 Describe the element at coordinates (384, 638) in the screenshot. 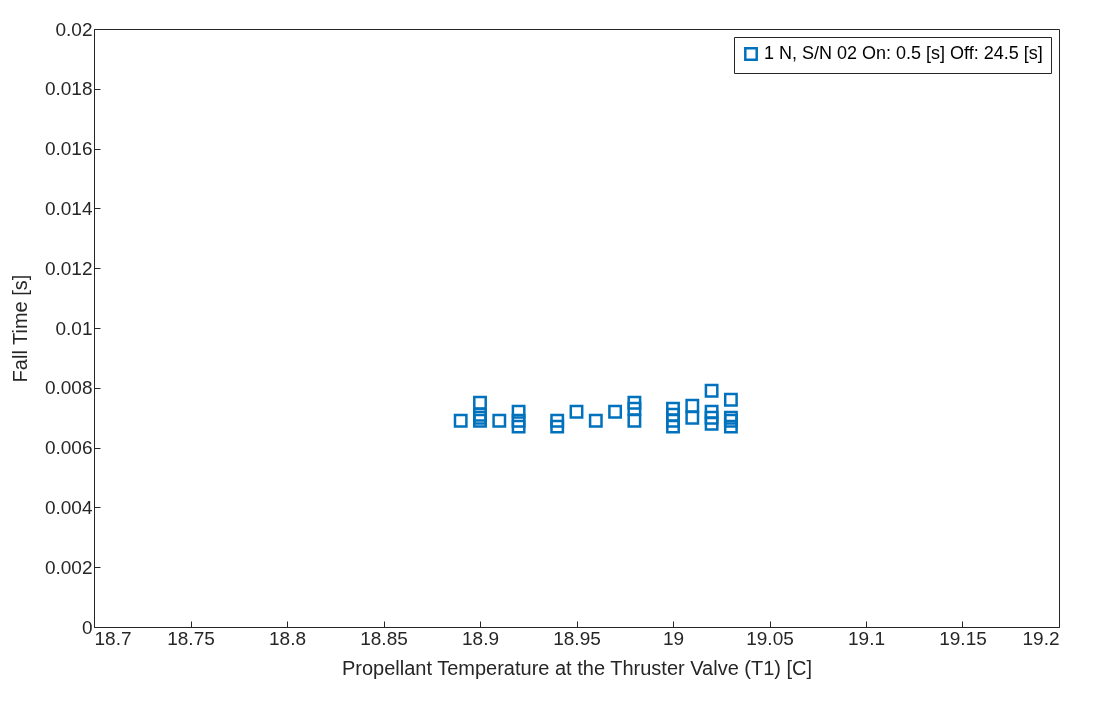

I see `x-tick-label: 18.85` at that location.